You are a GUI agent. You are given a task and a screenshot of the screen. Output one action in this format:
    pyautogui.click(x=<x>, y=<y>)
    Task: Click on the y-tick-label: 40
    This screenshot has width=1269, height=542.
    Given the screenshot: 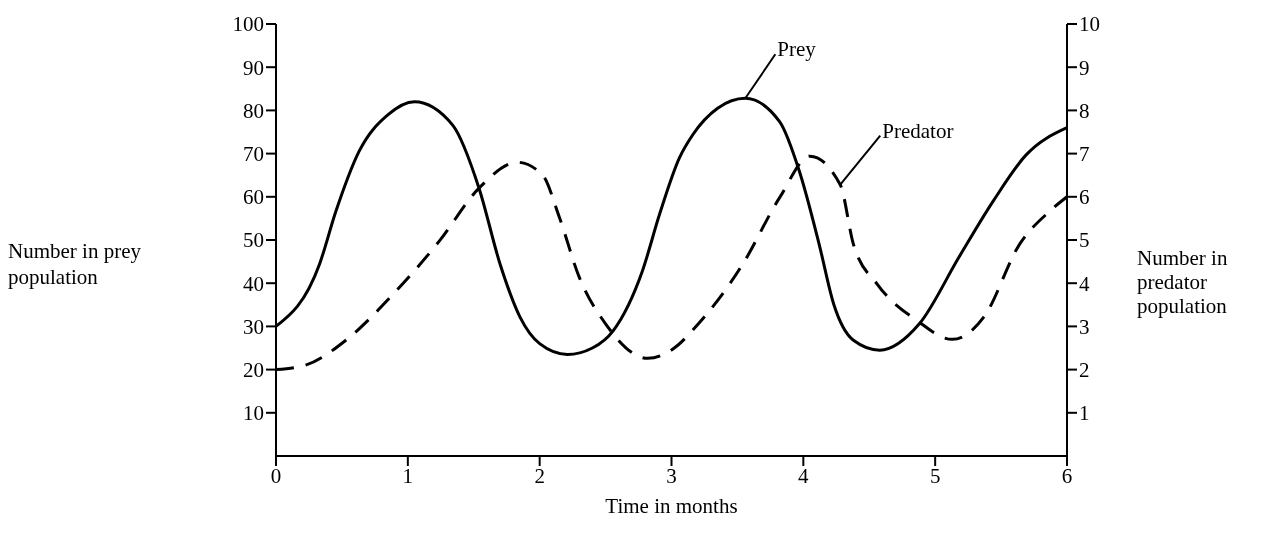 What is the action you would take?
    pyautogui.click(x=253, y=283)
    